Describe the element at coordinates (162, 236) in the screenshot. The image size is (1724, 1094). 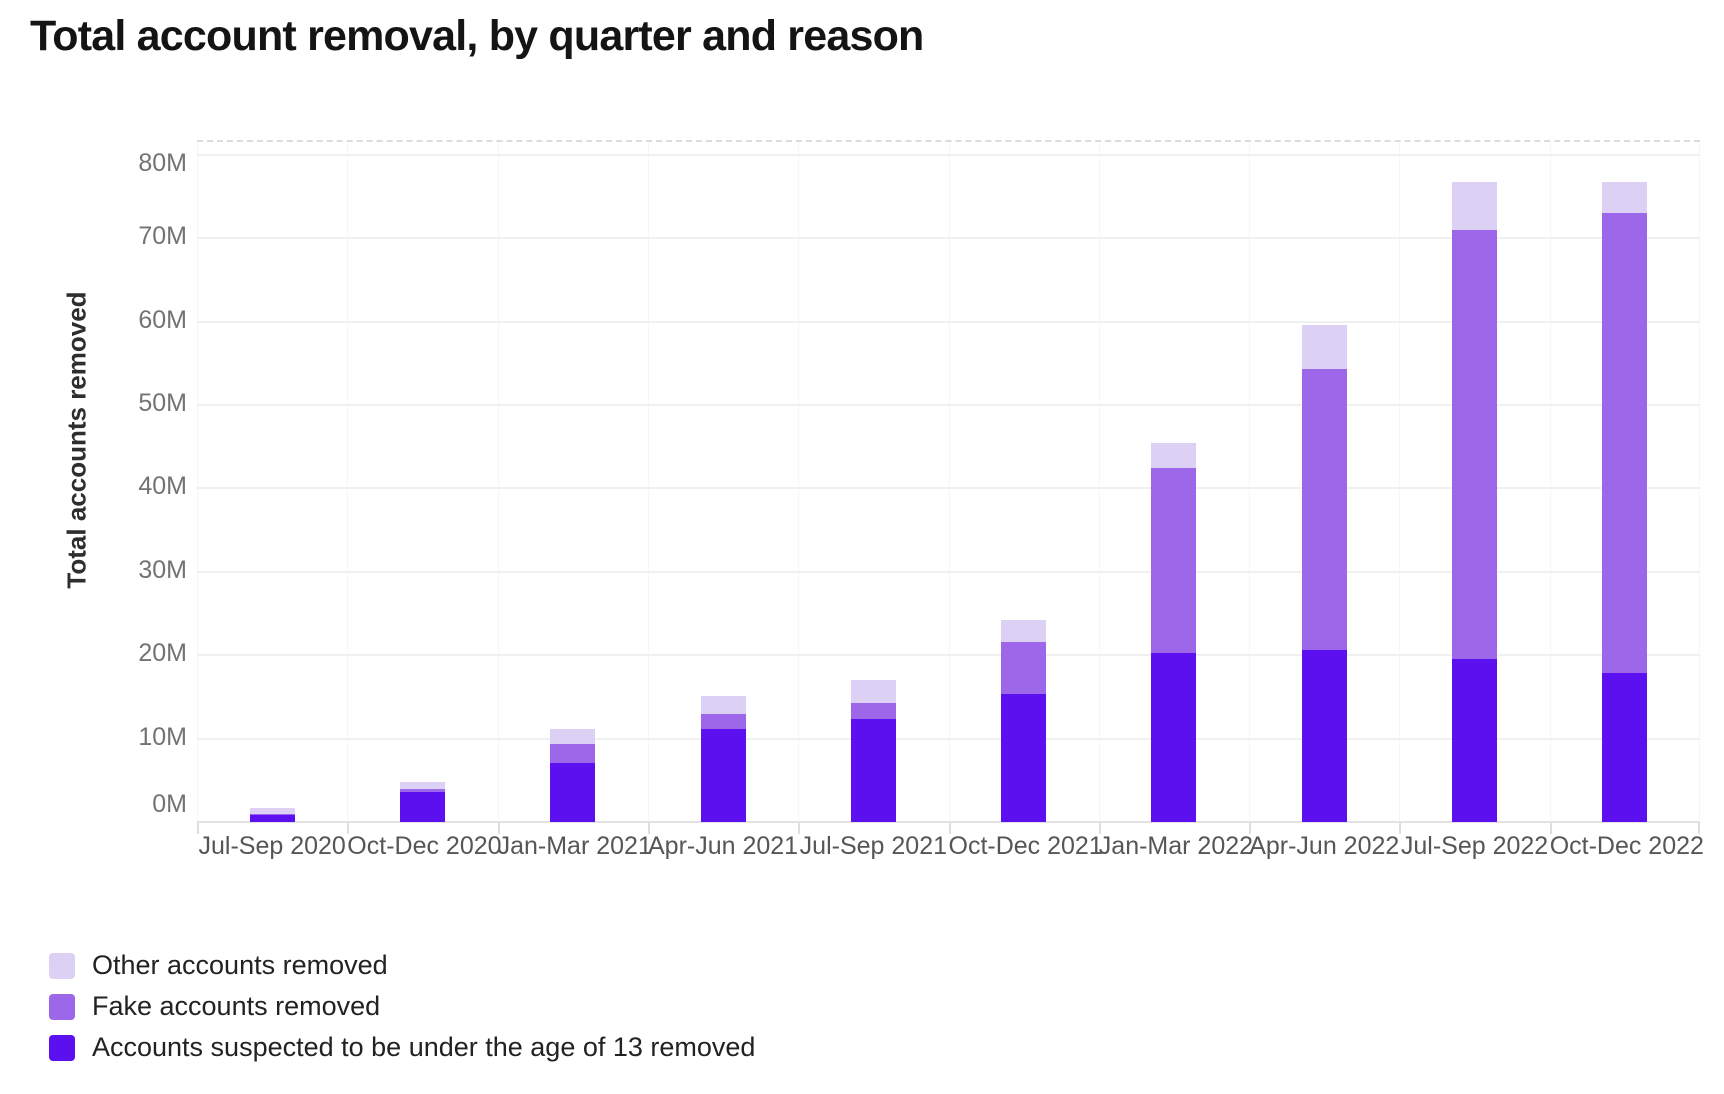
I see `y-axis-tick-label: 70M` at that location.